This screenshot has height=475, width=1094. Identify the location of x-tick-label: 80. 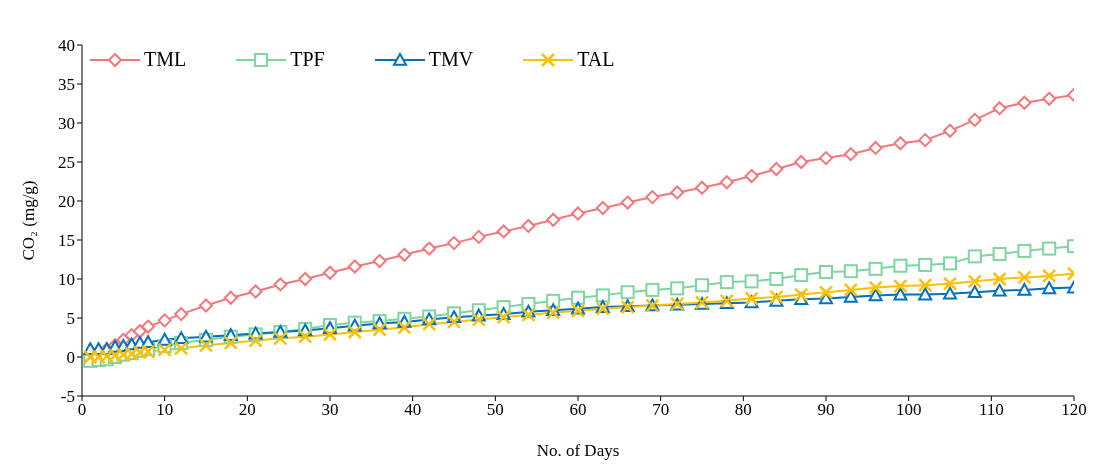
(743, 410).